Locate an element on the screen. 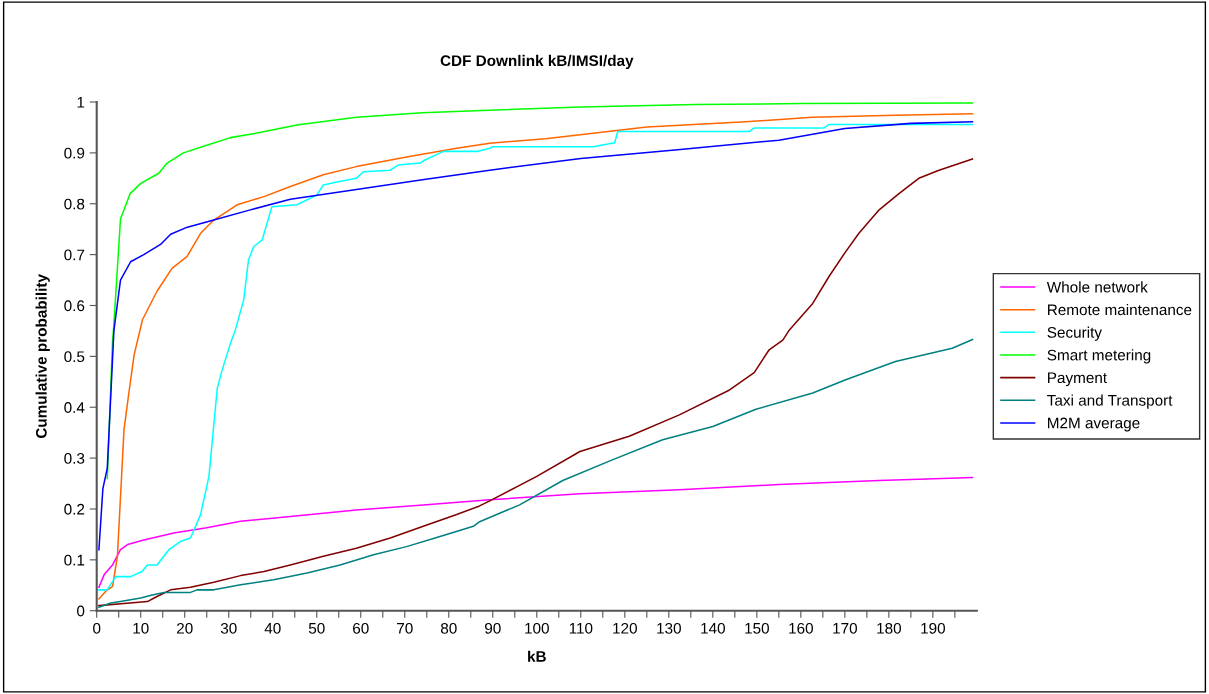  x-tick-label: 0 is located at coordinates (97, 628).